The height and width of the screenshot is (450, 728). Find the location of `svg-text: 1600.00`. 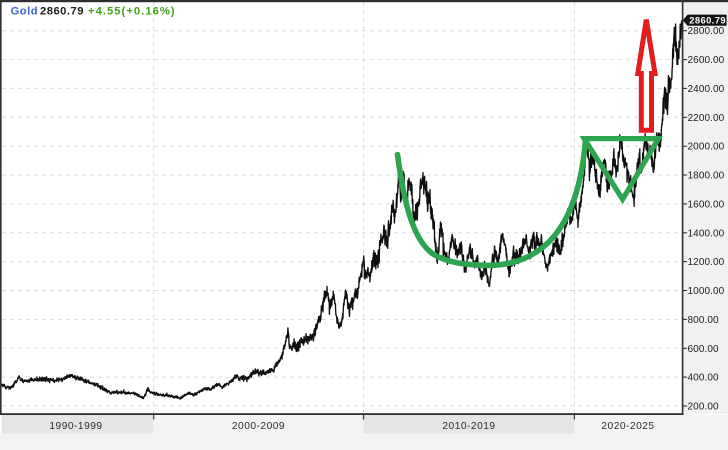

svg-text: 1600.00 is located at coordinates (706, 204).